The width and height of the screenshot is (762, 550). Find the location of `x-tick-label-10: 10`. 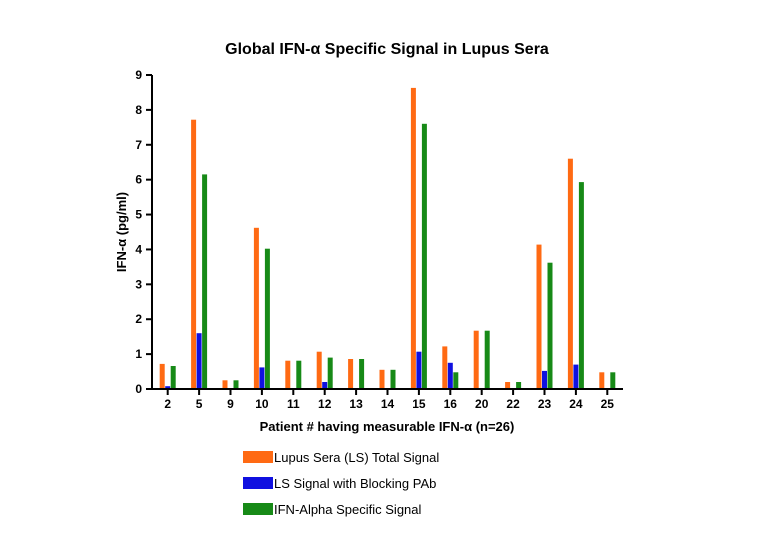

x-tick-label-10: 10 is located at coordinates (262, 404).